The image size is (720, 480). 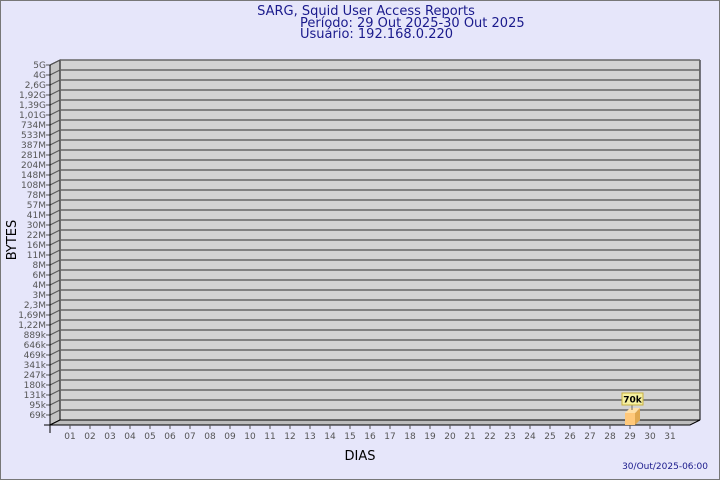 What do you see at coordinates (33, 126) in the screenshot?
I see `y-tick-label: 734M` at bounding box center [33, 126].